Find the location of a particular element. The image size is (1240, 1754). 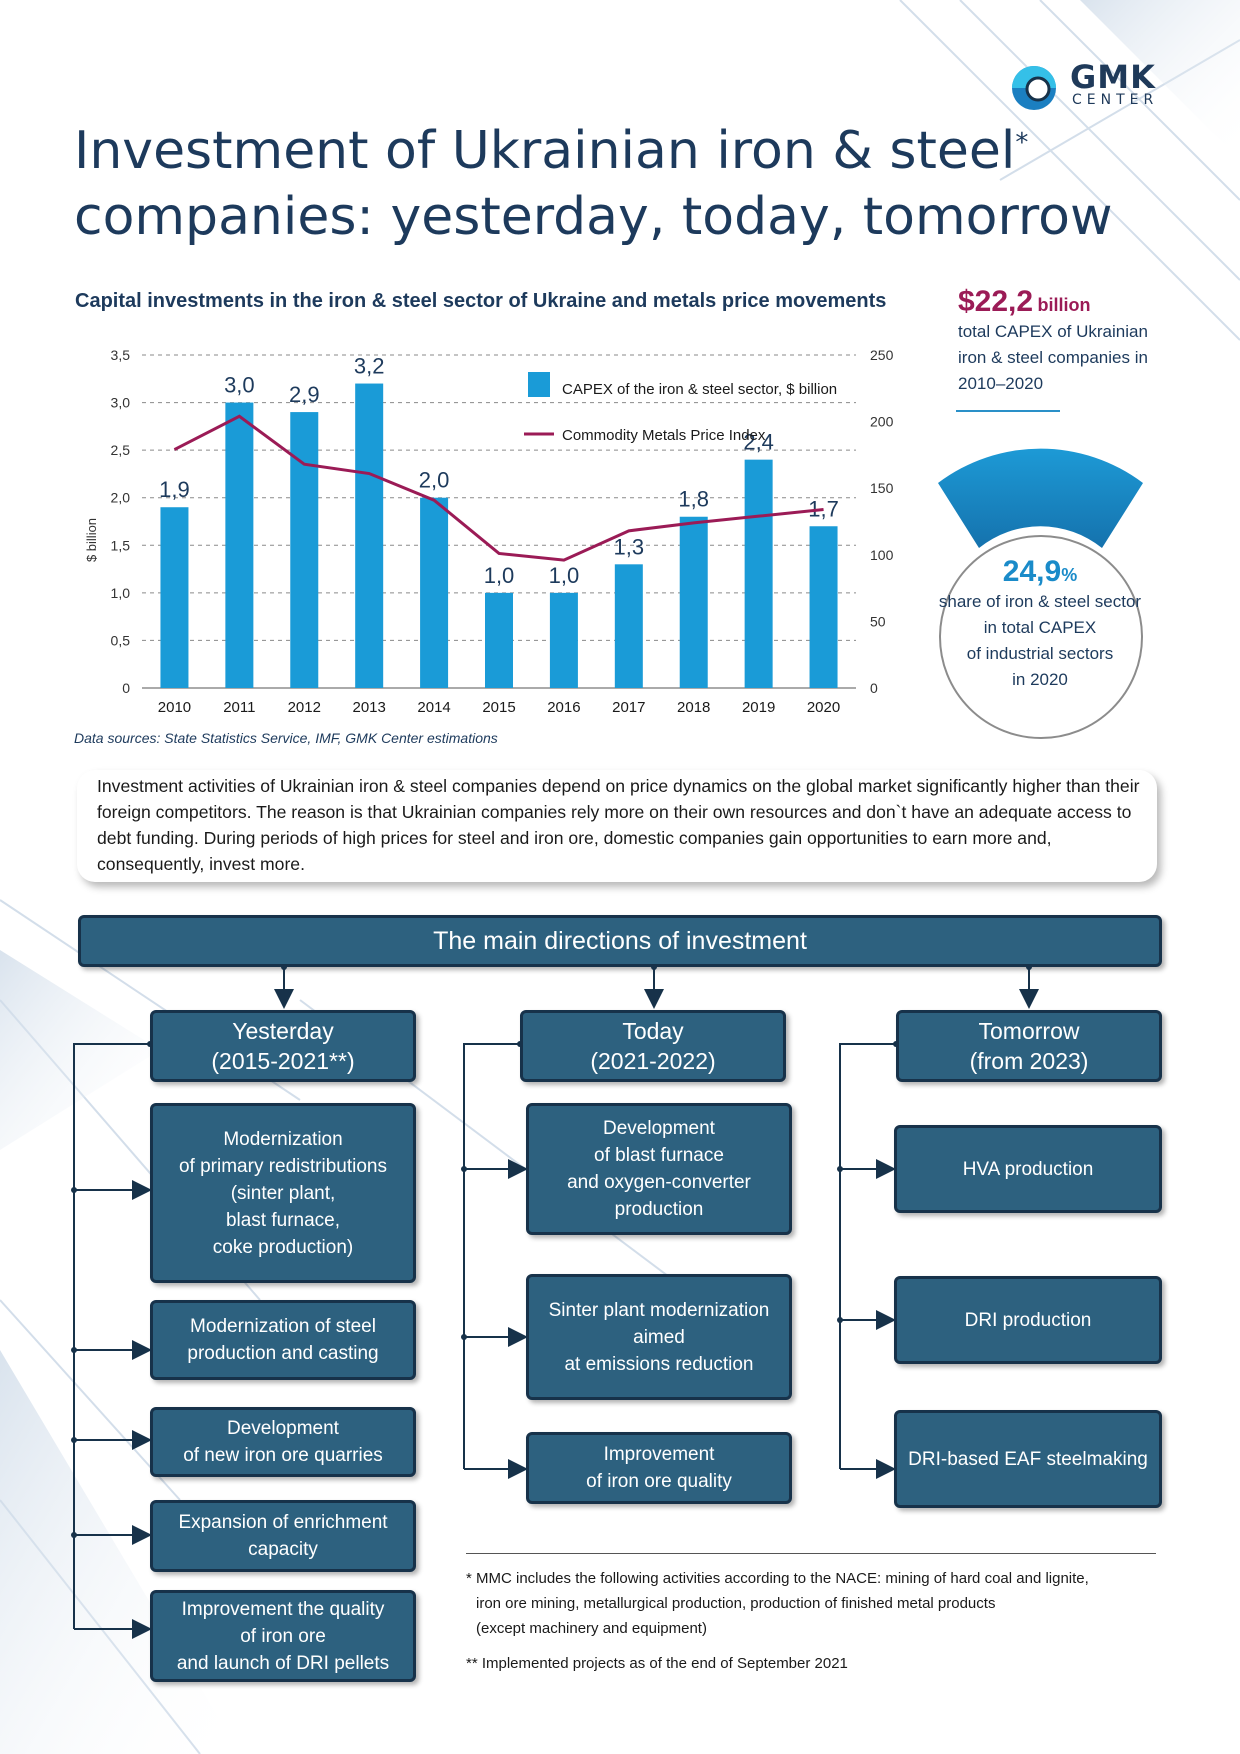

capex-total-unit: billion is located at coordinates (1064, 305).